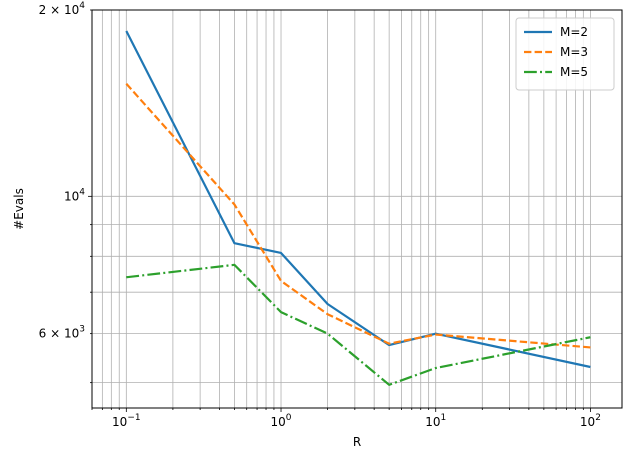 Image resolution: width=629 pixels, height=453 pixels. Describe the element at coordinates (62, 333) in the screenshot. I see `y-tick-label: 6 × 103` at that location.